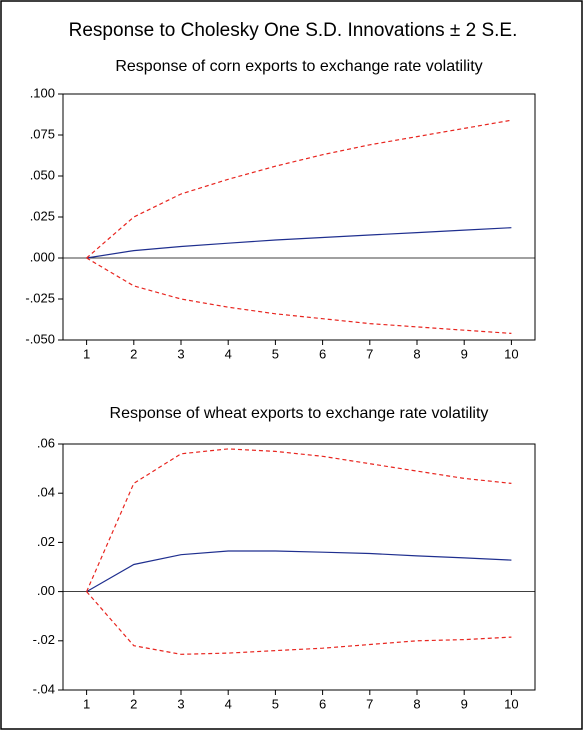  I want to click on y-tick-label: .06, so click(46, 442).